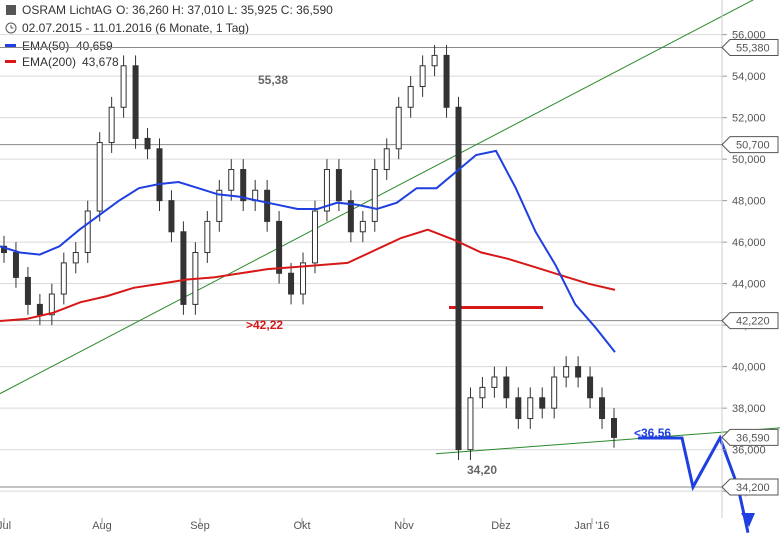  Describe the element at coordinates (749, 409) in the screenshot. I see `y-tick-label: 38,000` at that location.